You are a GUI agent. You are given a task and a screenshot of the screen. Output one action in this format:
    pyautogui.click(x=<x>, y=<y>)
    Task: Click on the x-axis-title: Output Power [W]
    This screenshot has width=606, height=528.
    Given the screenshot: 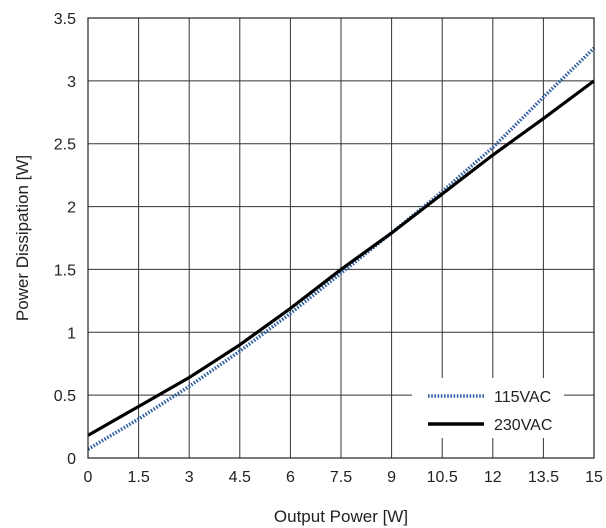 What is the action you would take?
    pyautogui.click(x=341, y=516)
    